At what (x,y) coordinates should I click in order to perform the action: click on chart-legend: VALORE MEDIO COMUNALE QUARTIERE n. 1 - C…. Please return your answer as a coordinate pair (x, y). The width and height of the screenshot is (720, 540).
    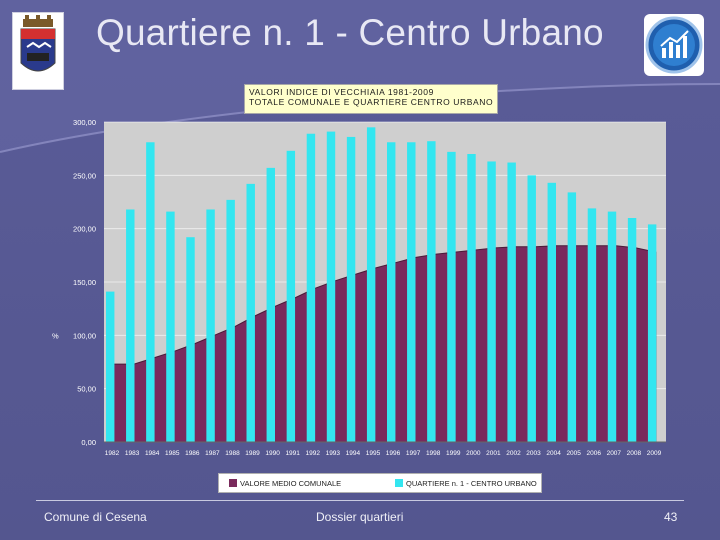
    Looking at the image, I should click on (380, 483).